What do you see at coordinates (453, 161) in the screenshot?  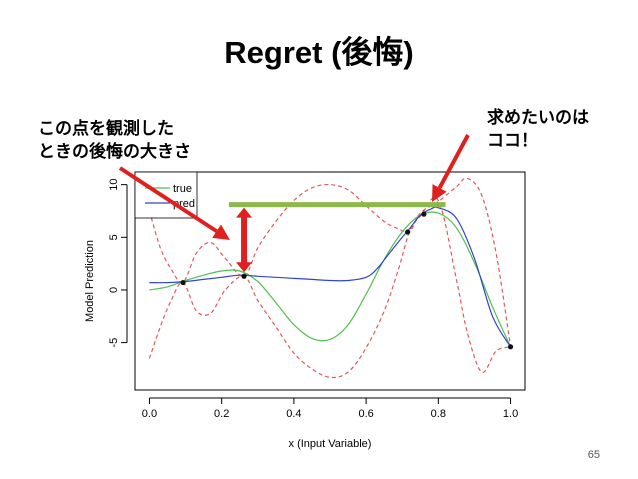 I see `callout-right-arrow-shaft` at bounding box center [453, 161].